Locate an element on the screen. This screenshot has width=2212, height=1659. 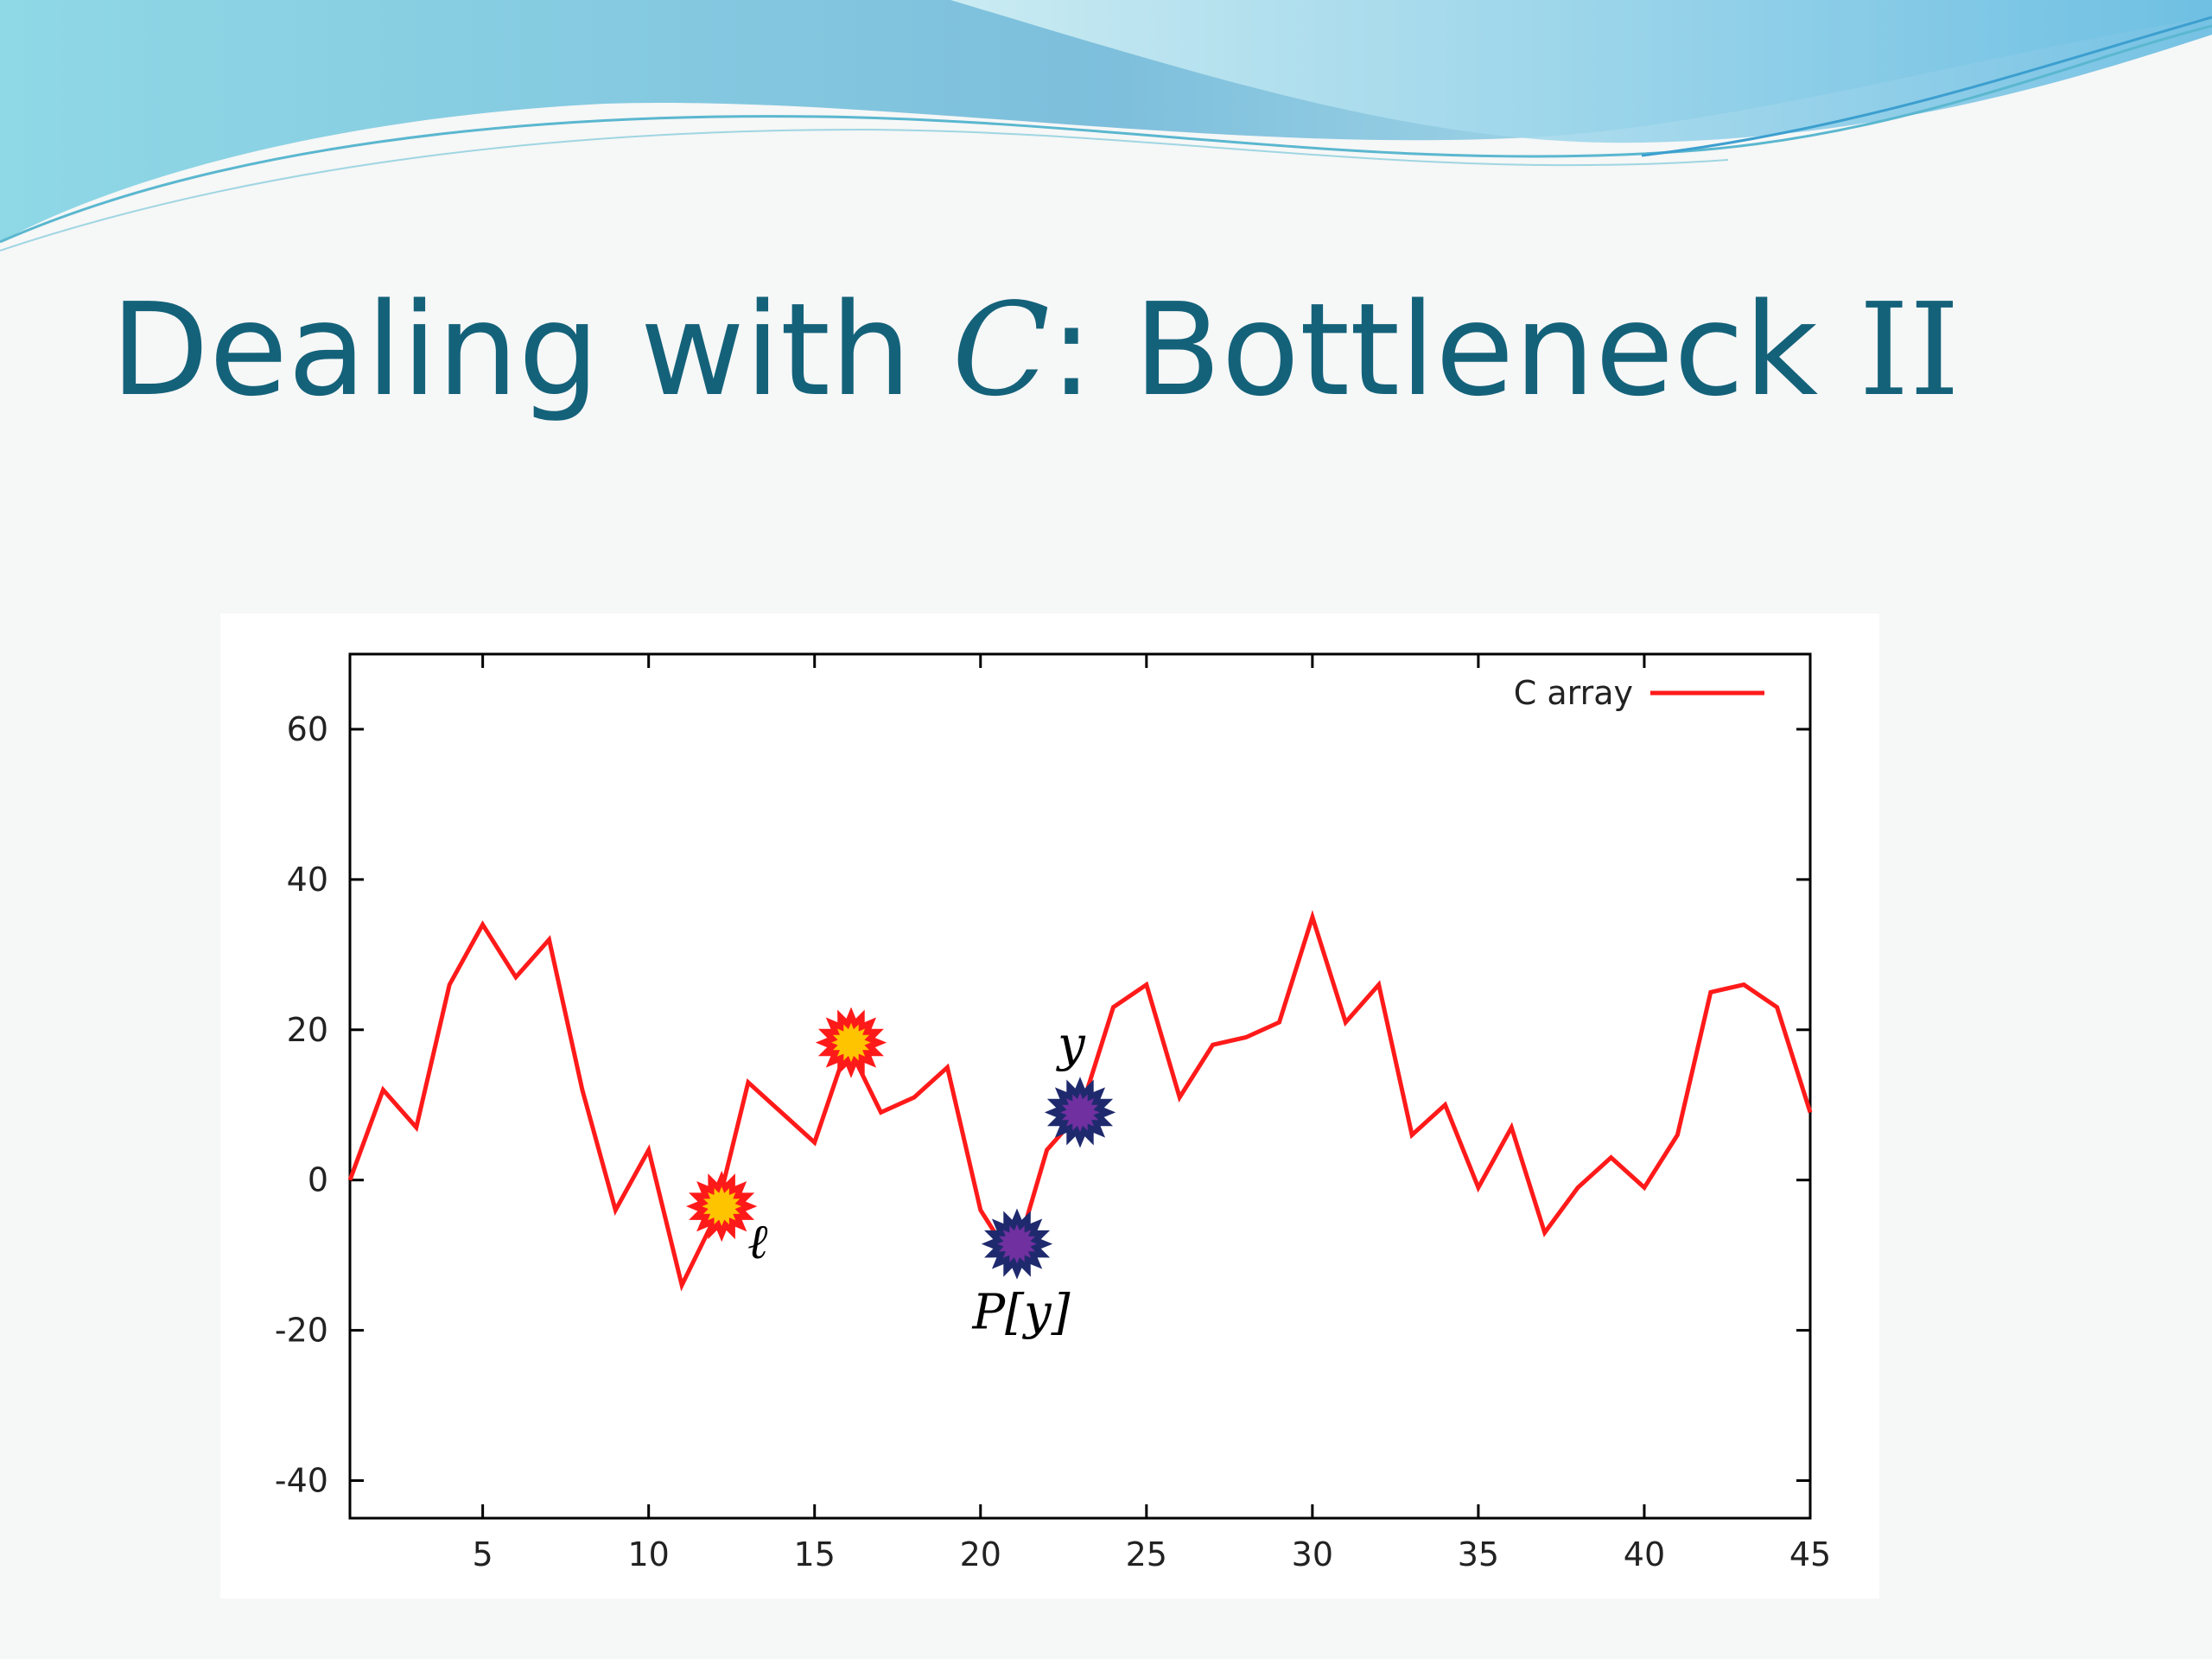
annotation-label: ℓ is located at coordinates (757, 1242).